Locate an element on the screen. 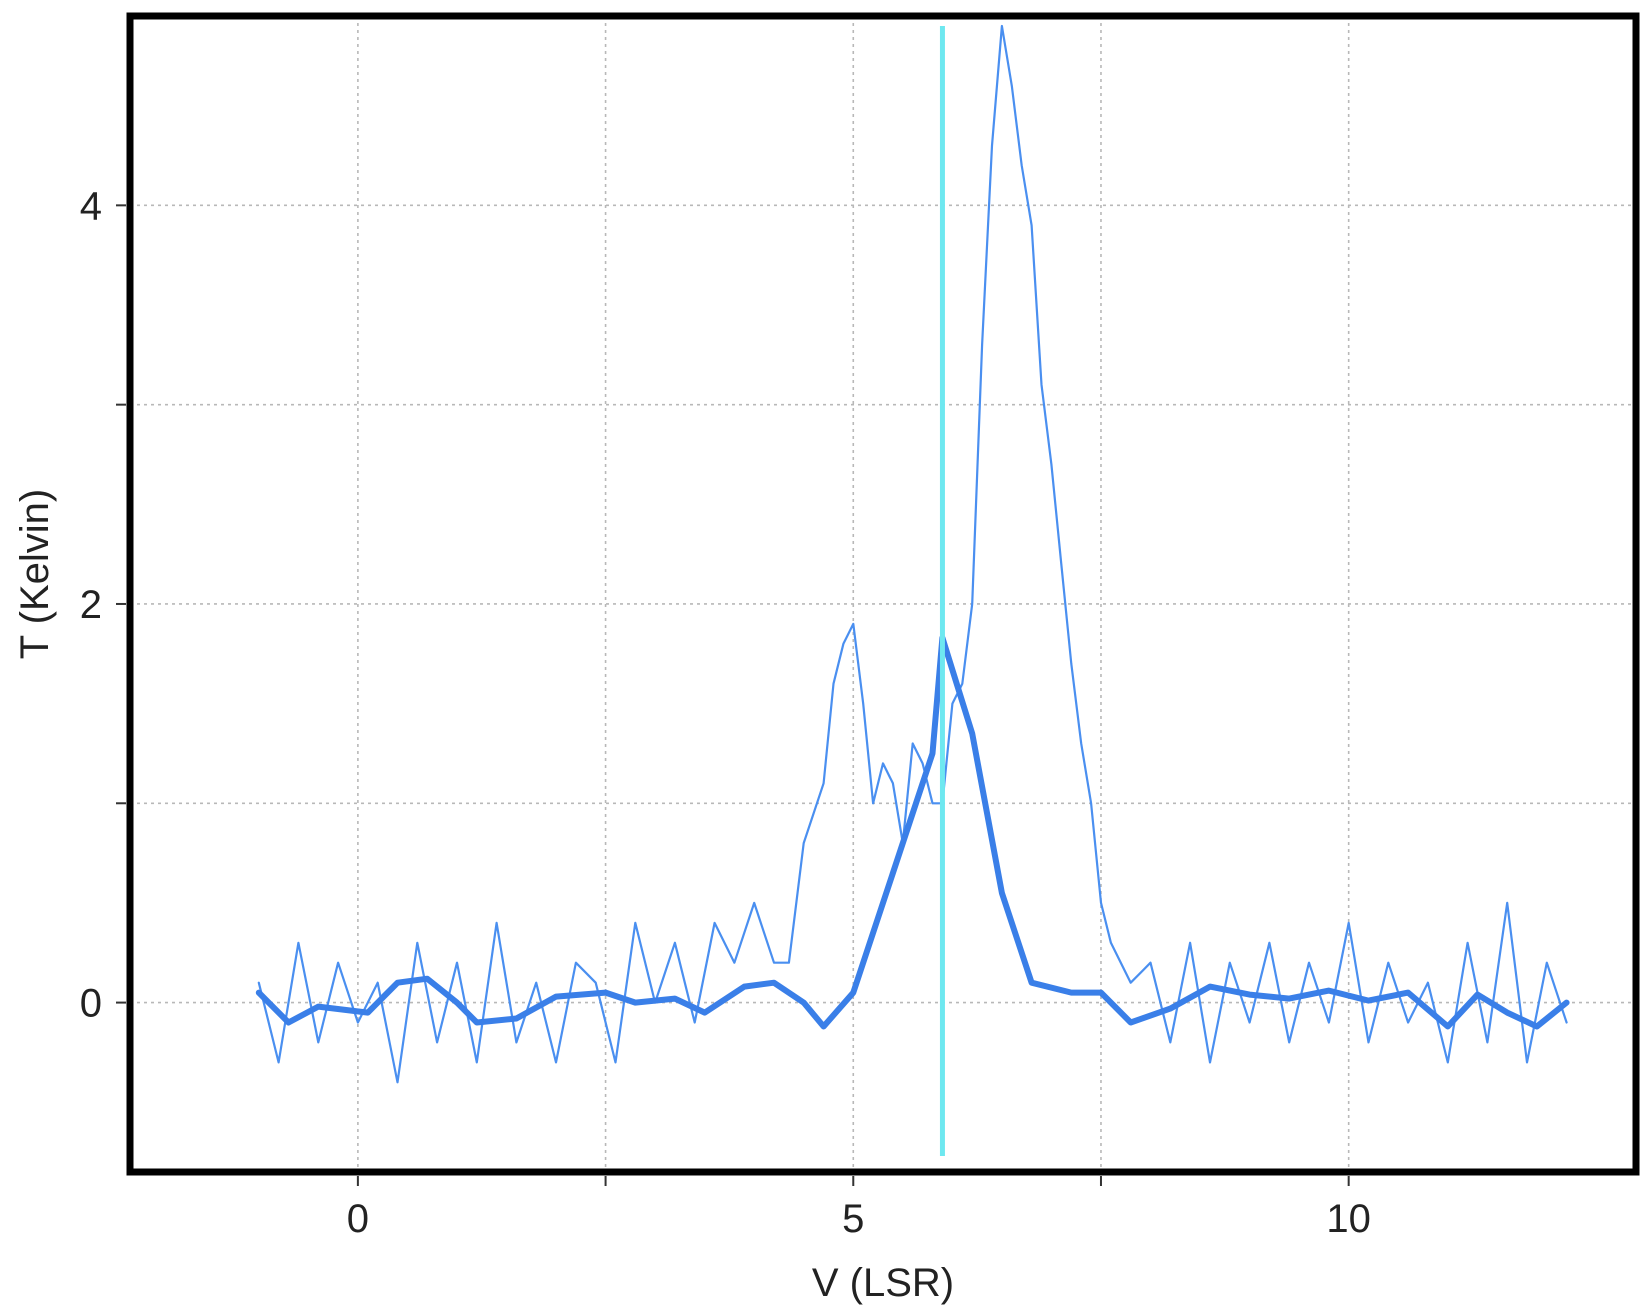 The height and width of the screenshot is (1312, 1648). x-tick-label: 10 is located at coordinates (1348, 1219).